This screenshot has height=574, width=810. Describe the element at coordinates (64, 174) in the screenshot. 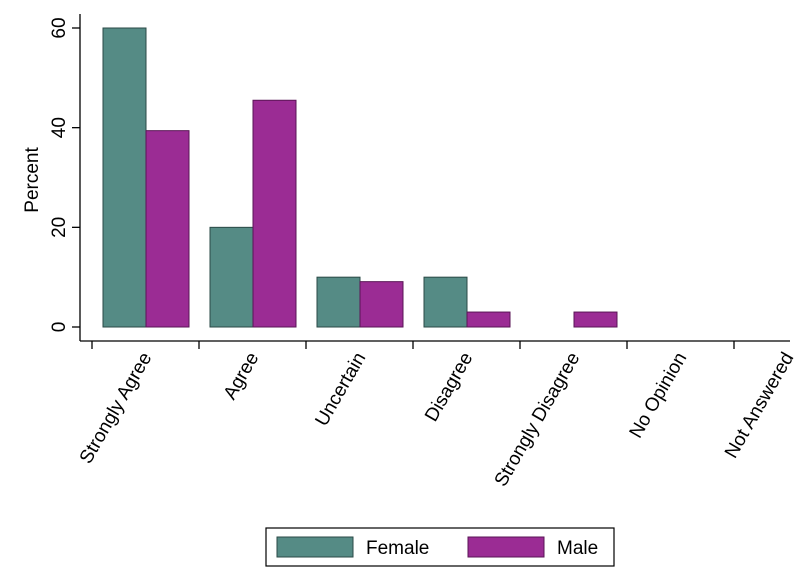

I see `y-axis-ticks: 0 20 40 60` at that location.